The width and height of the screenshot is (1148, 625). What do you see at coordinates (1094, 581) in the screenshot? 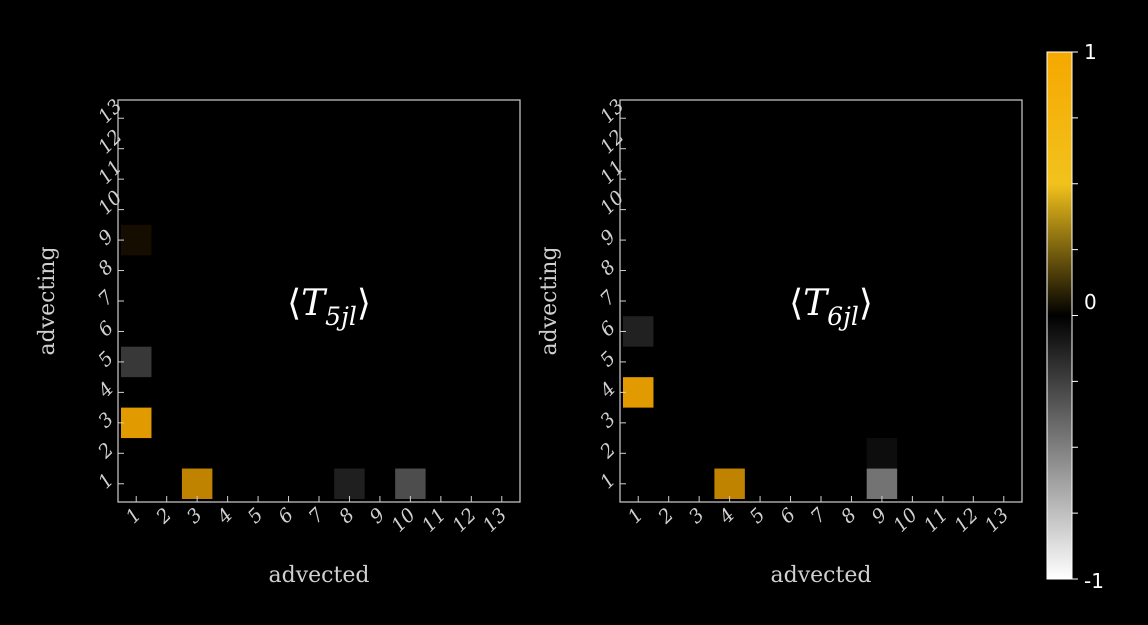
I see `colorbar-label-min: -1` at bounding box center [1094, 581].